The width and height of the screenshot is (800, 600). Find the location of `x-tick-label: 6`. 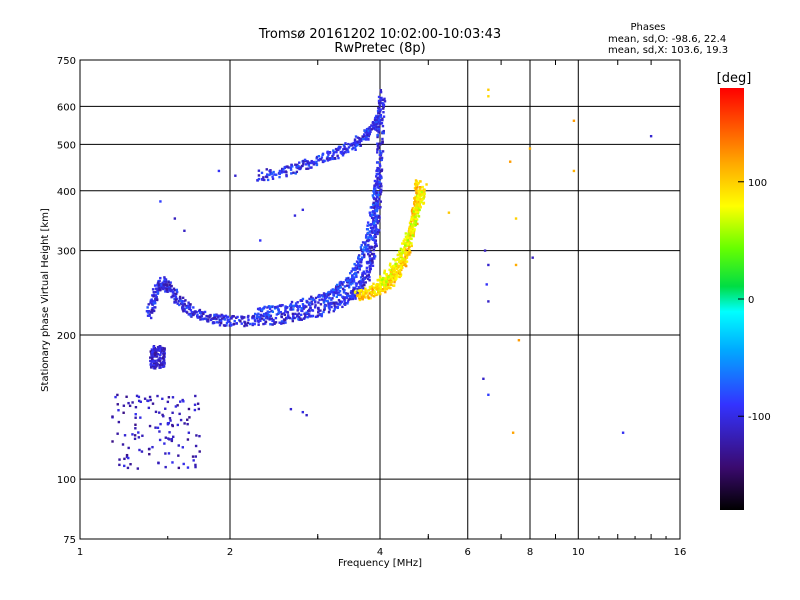

x-tick-label: 6 is located at coordinates (468, 552).